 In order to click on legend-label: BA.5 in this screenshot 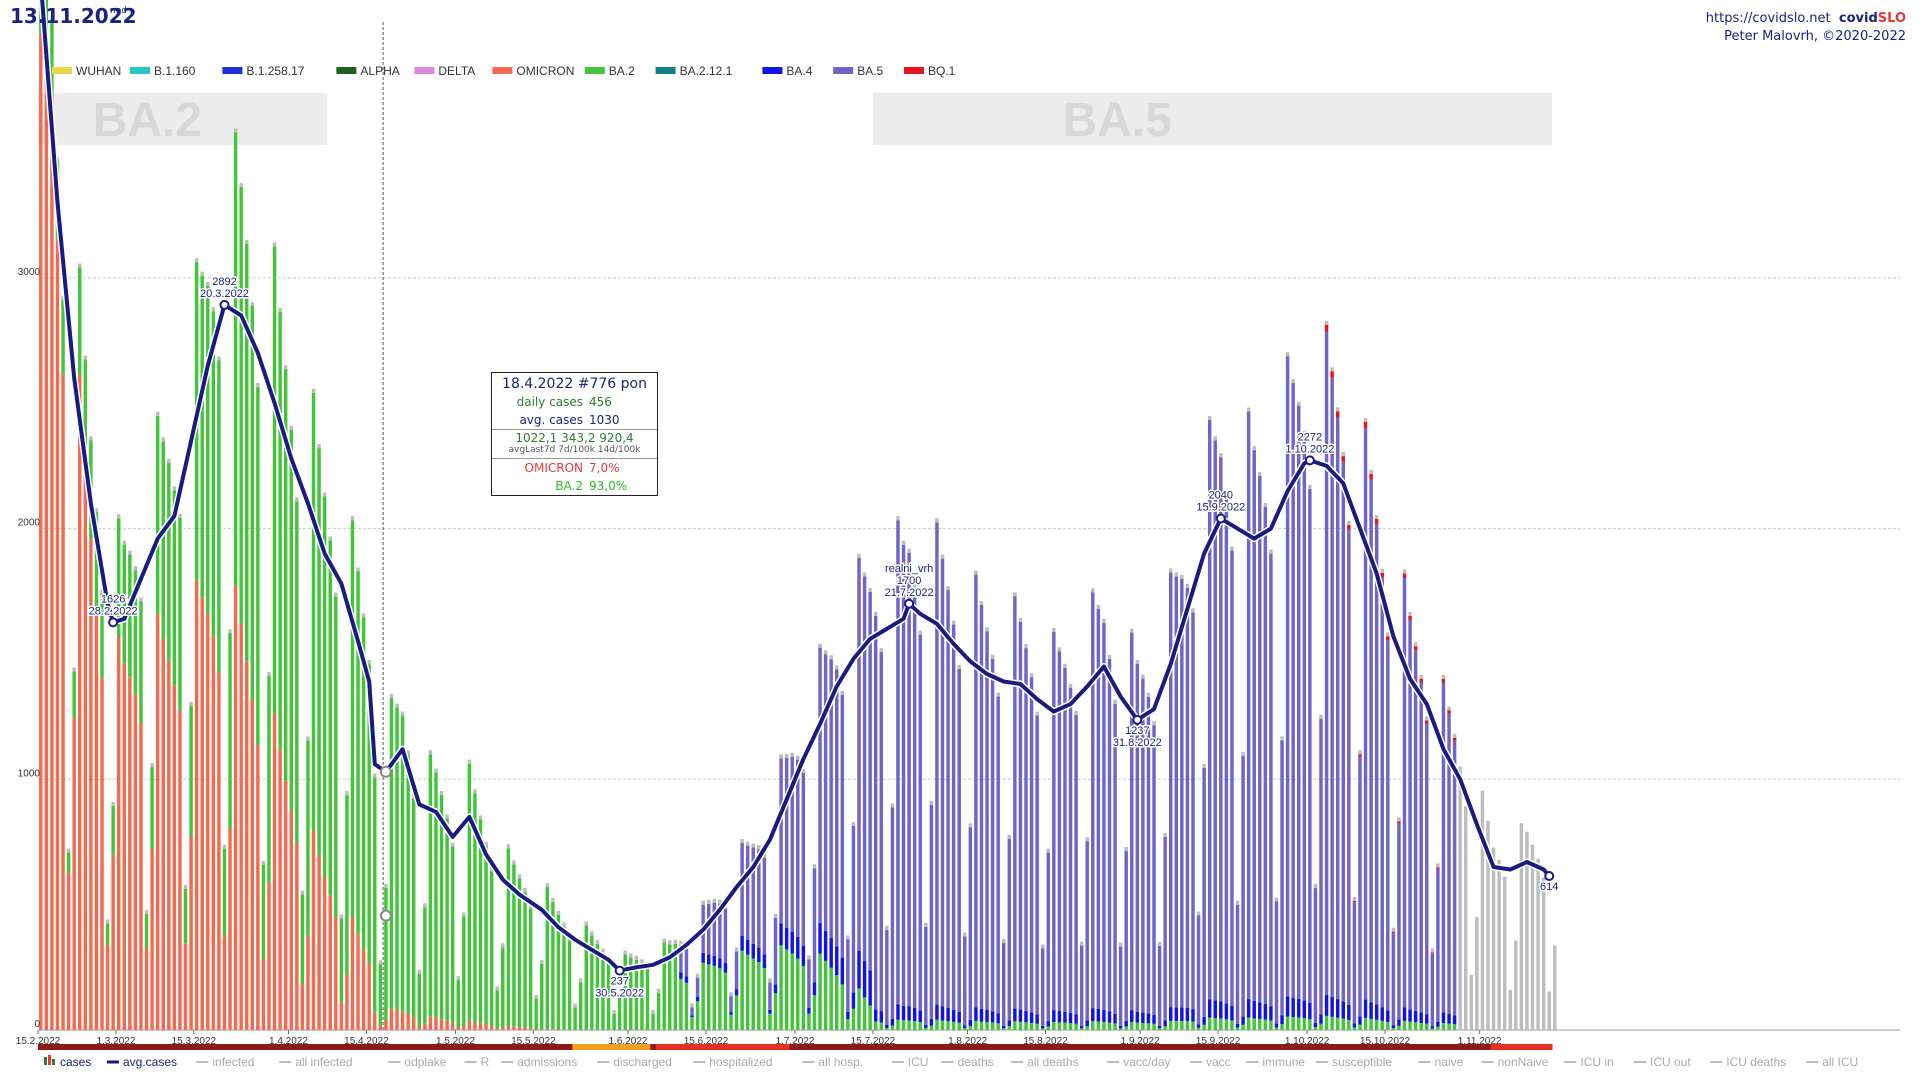, I will do `click(870, 71)`.